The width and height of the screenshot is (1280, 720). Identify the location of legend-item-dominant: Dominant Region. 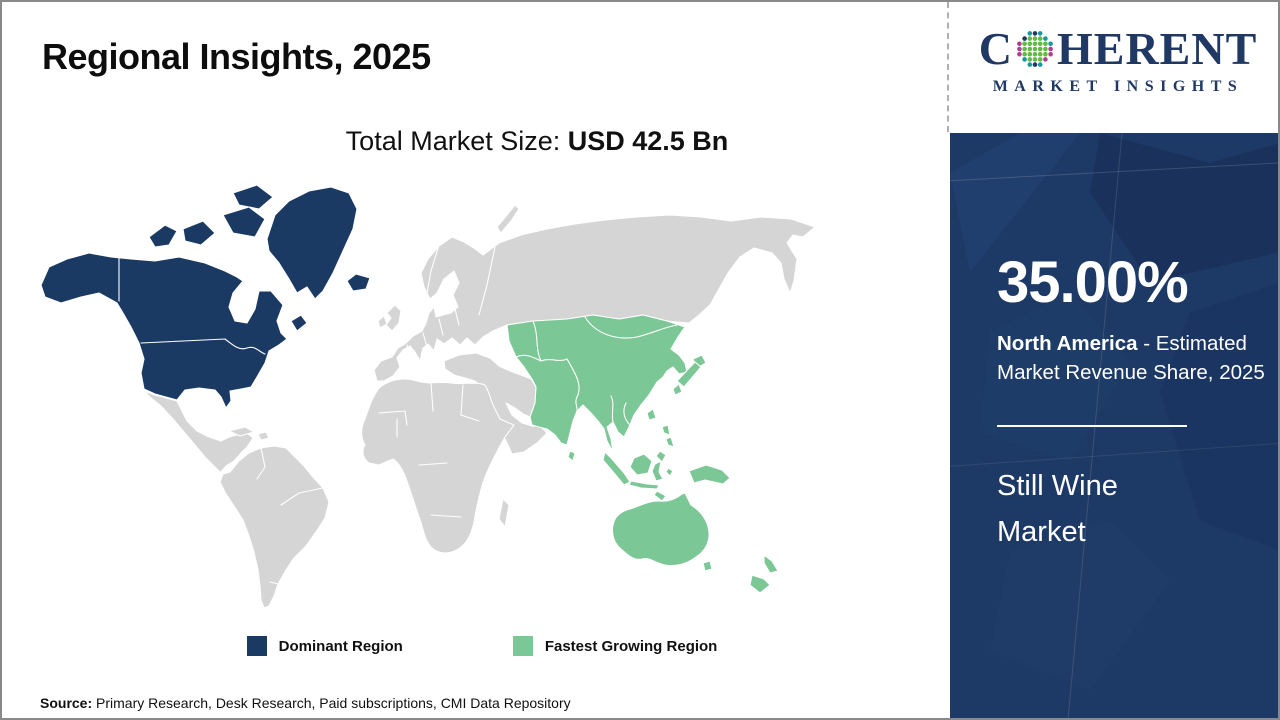
(324, 646).